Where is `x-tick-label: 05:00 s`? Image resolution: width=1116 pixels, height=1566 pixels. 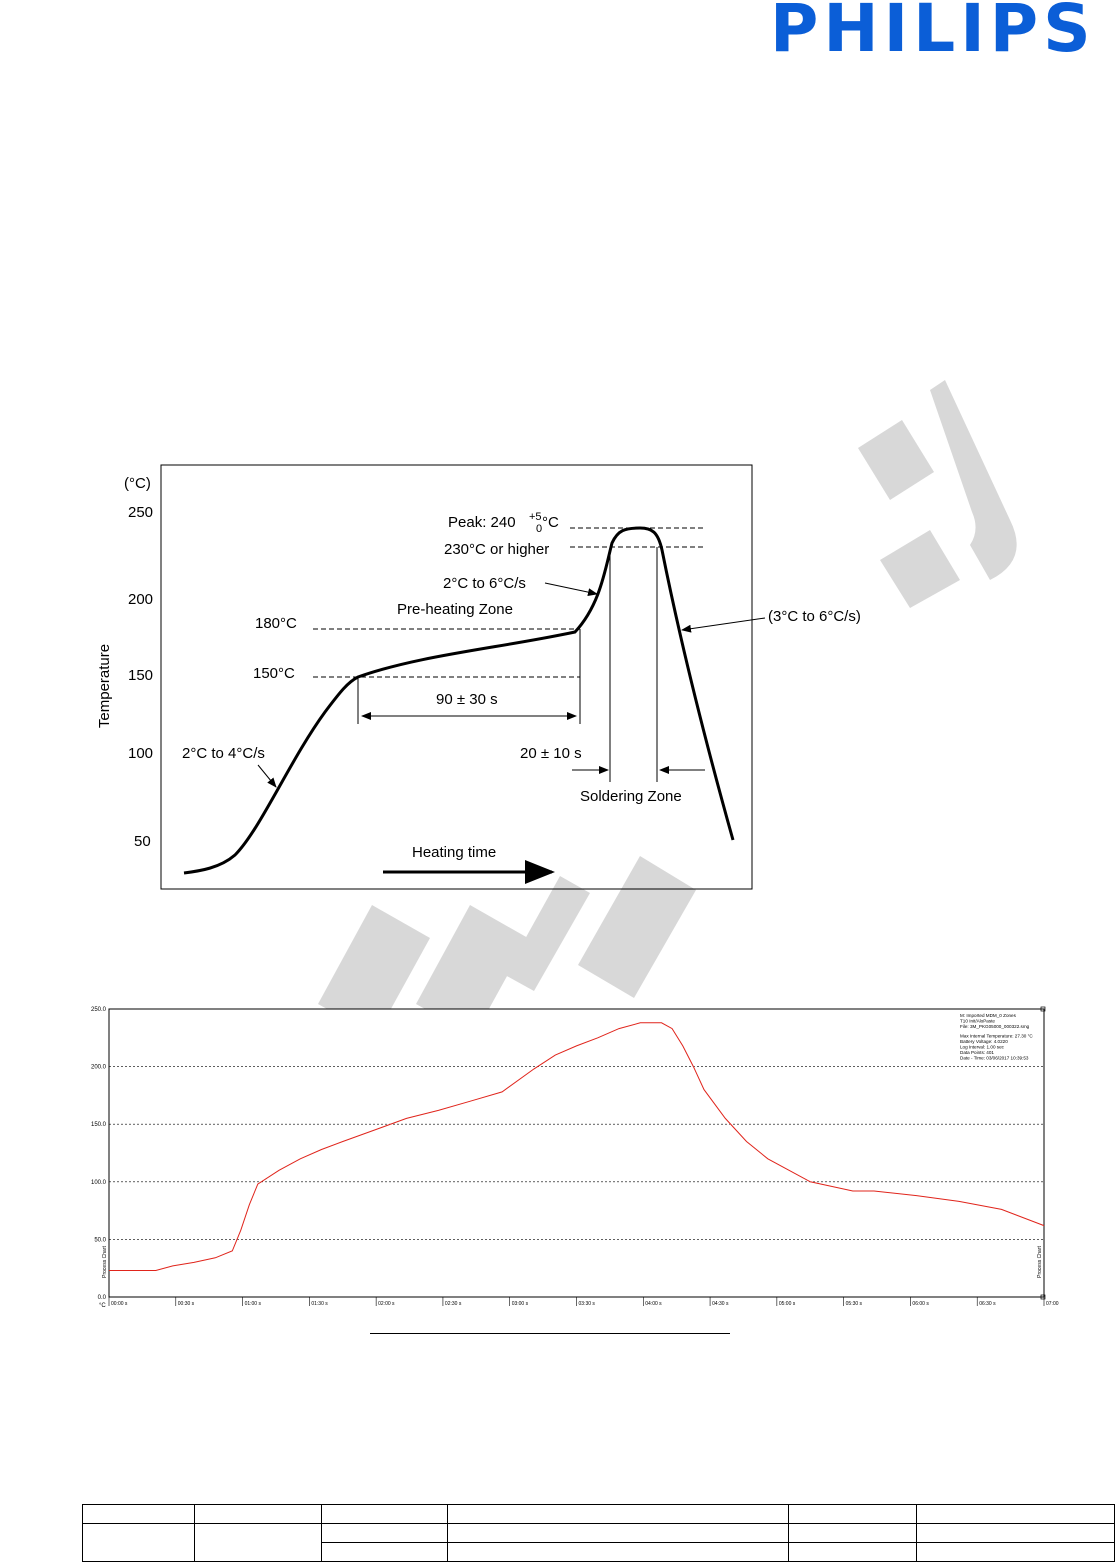 x-tick-label: 05:00 s is located at coordinates (787, 1304).